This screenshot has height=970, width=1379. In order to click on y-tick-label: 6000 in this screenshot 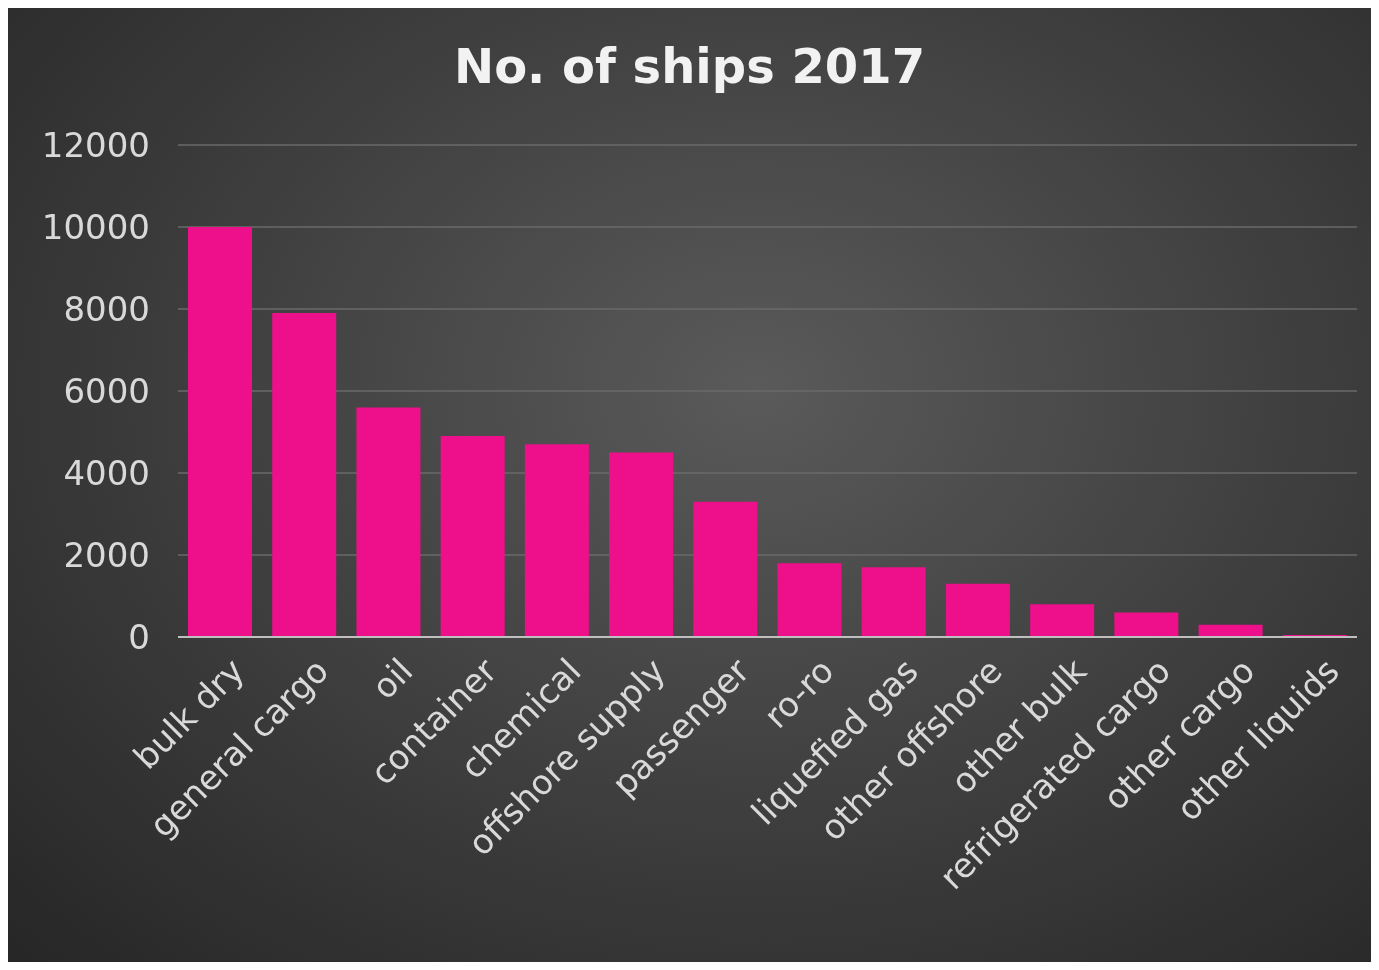, I will do `click(106, 391)`.